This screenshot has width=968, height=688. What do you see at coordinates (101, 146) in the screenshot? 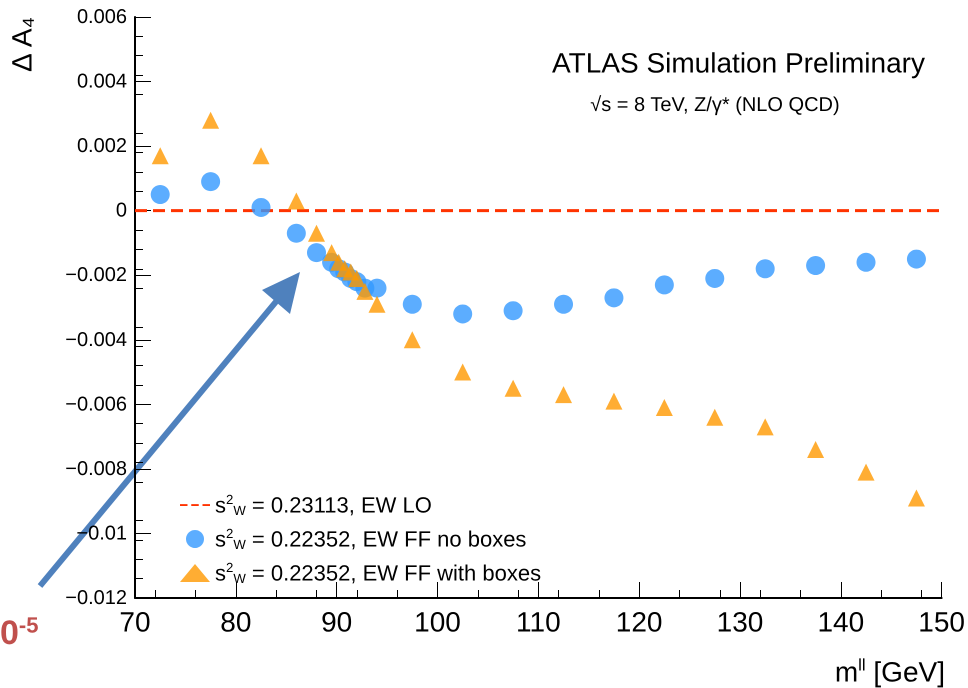
I see `y-tick-label: 0.002` at bounding box center [101, 146].